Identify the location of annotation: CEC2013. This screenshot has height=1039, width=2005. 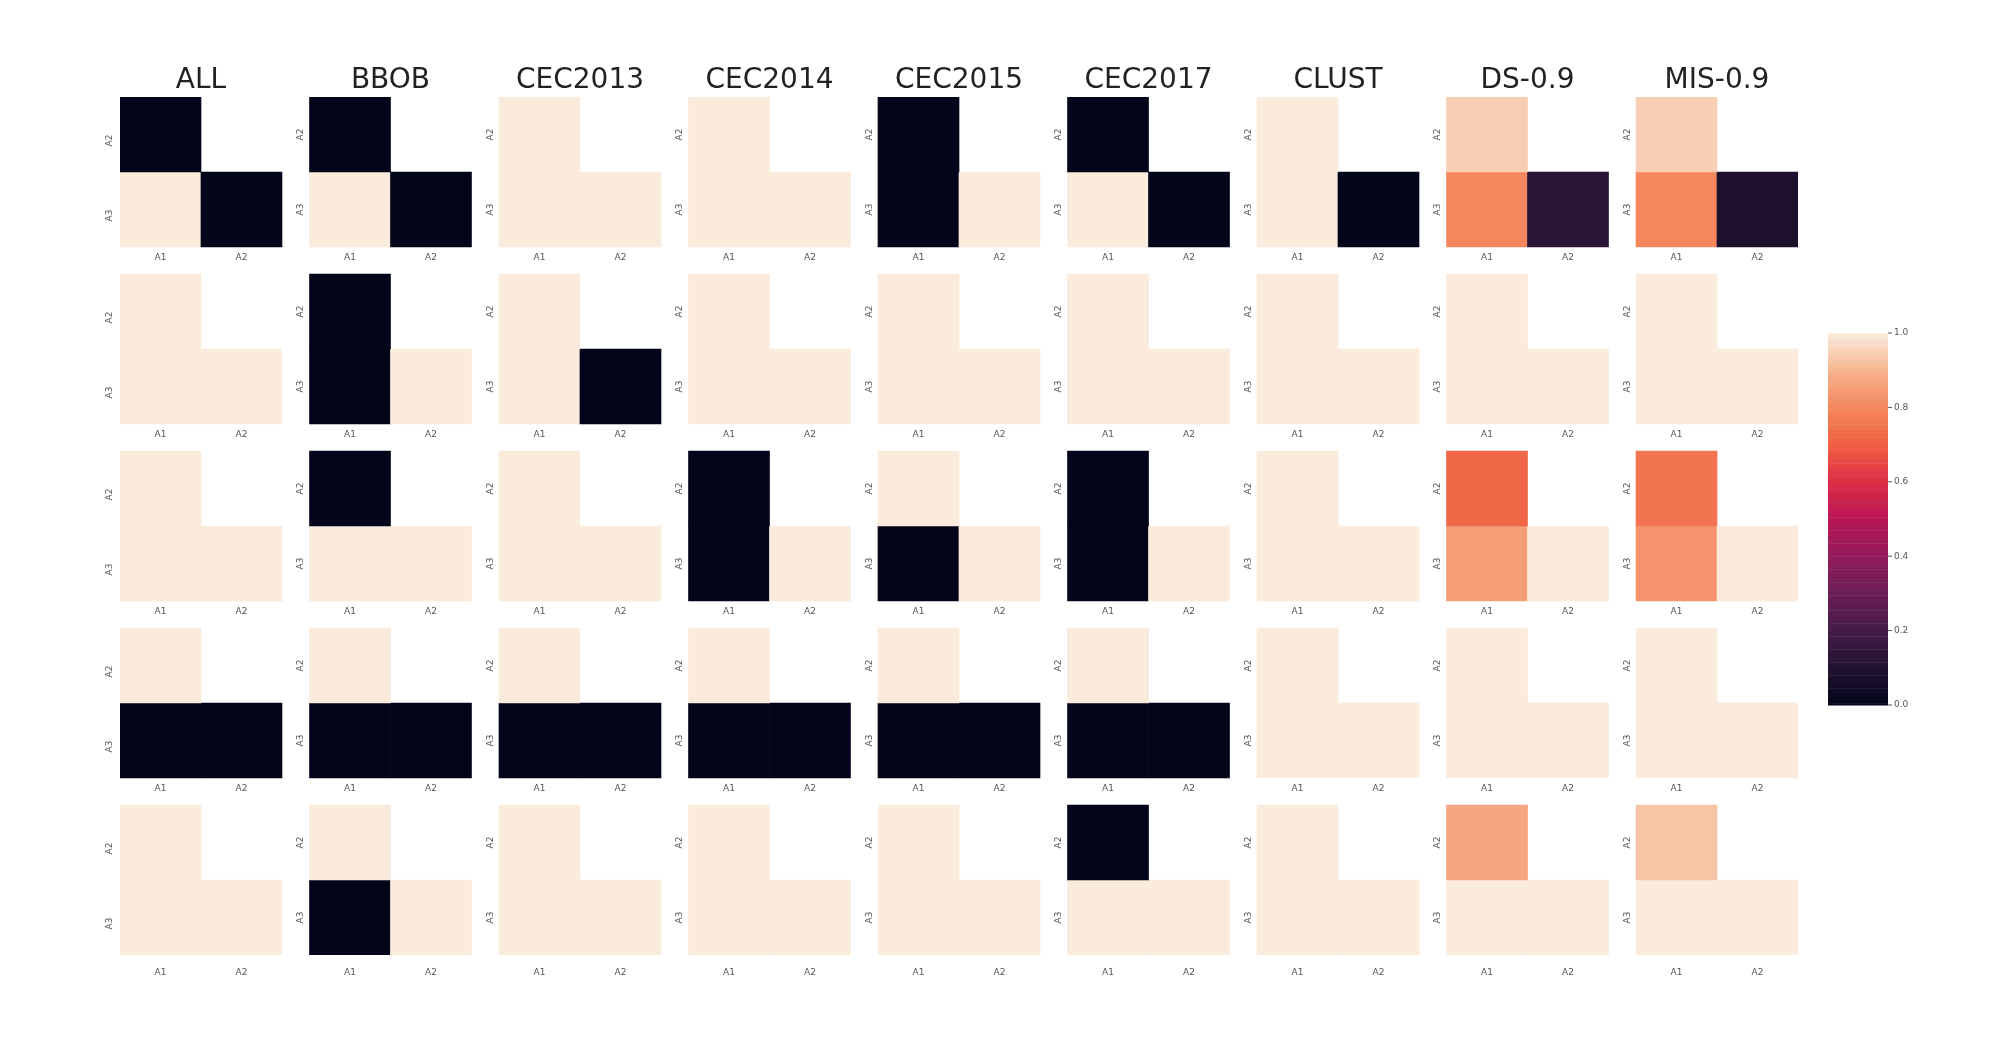
(580, 79).